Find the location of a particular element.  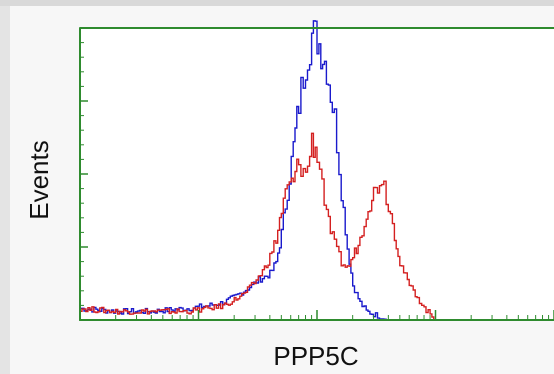

left-strip is located at coordinates (5, 190).